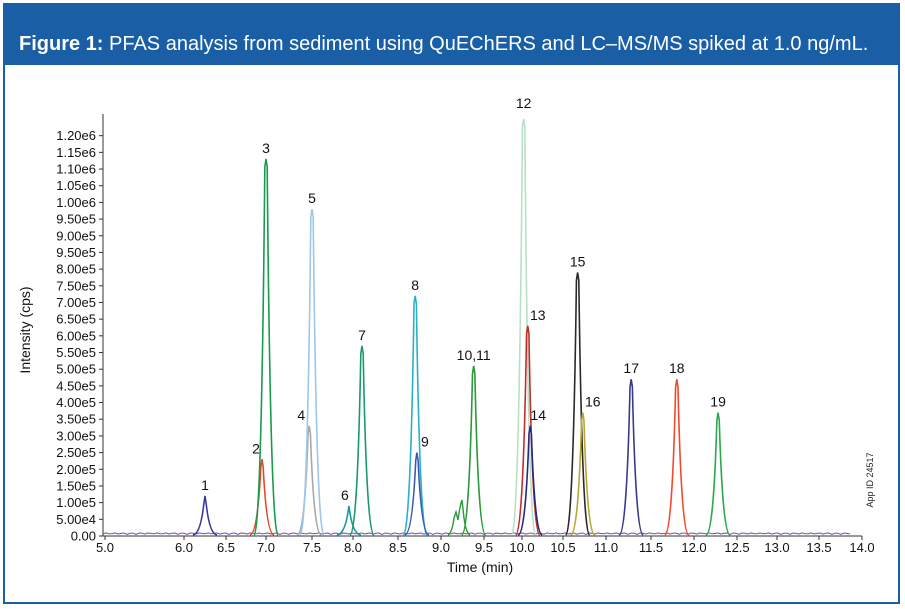 Image resolution: width=905 pixels, height=609 pixels. I want to click on x-tick-label: 11.5, so click(651, 547).